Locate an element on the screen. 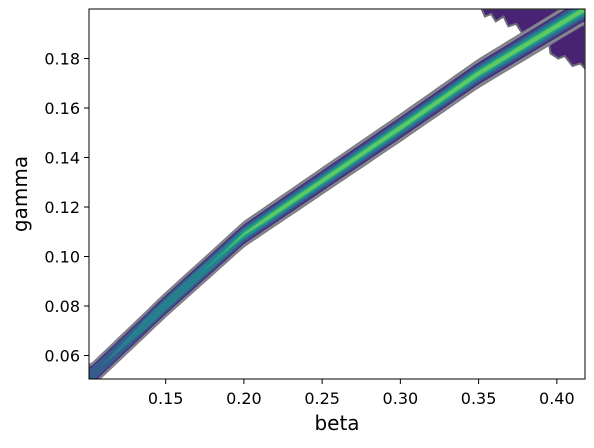 This screenshot has height=448, width=594. x-axis-label: beta is located at coordinates (336, 423).